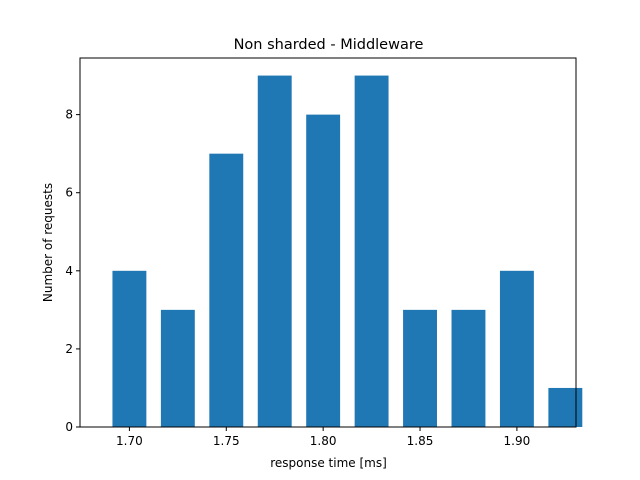  I want to click on y-tick-label: 0, so click(69, 427).